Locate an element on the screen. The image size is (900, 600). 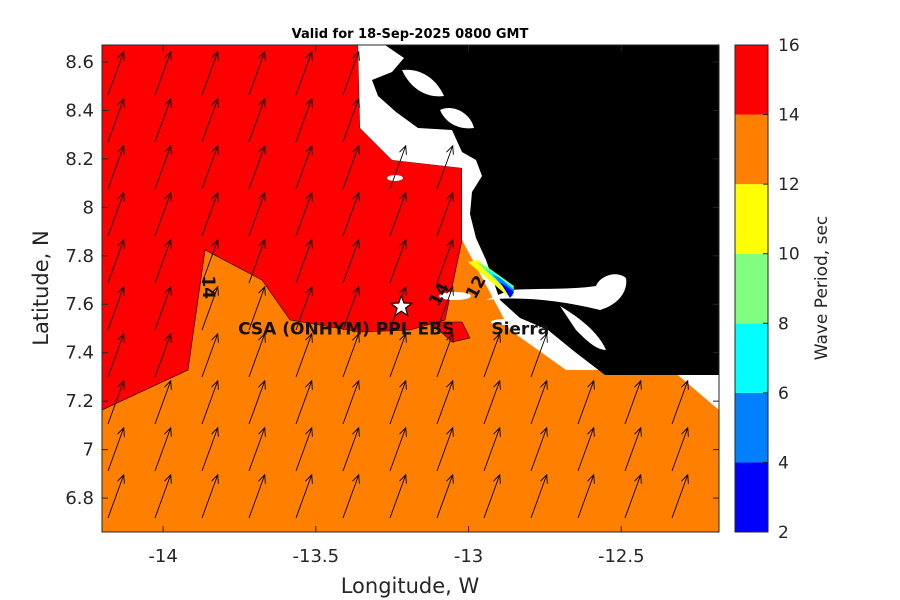
y-axis-label: Latitude, N is located at coordinates (41, 288).